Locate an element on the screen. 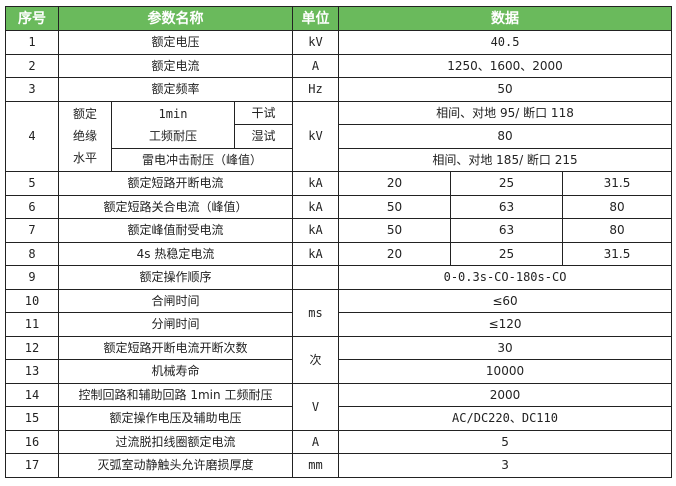  row-data: 50 is located at coordinates (505, 89).